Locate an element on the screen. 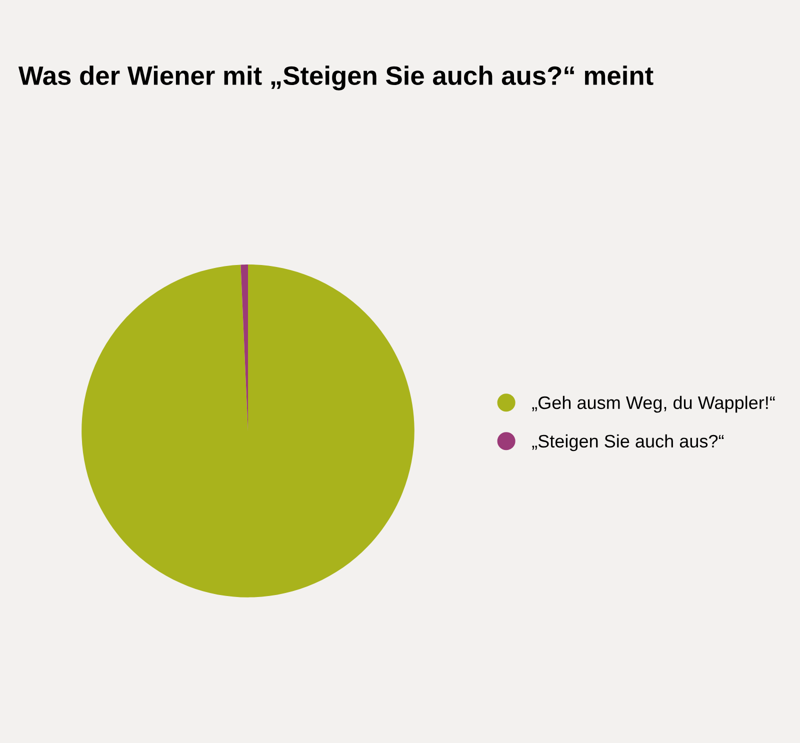 This screenshot has width=800, height=743. chart-title: Was der Wiener mit „Steigen Sie auch aus?“ meint is located at coordinates (336, 78).